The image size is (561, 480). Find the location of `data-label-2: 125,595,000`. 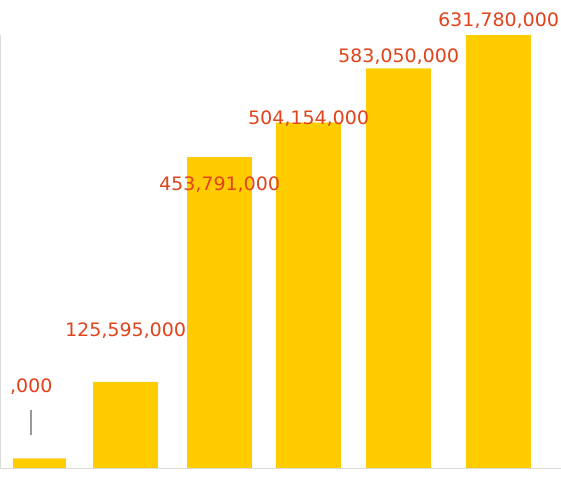

data-label-2: 125,595,000 is located at coordinates (125, 330).